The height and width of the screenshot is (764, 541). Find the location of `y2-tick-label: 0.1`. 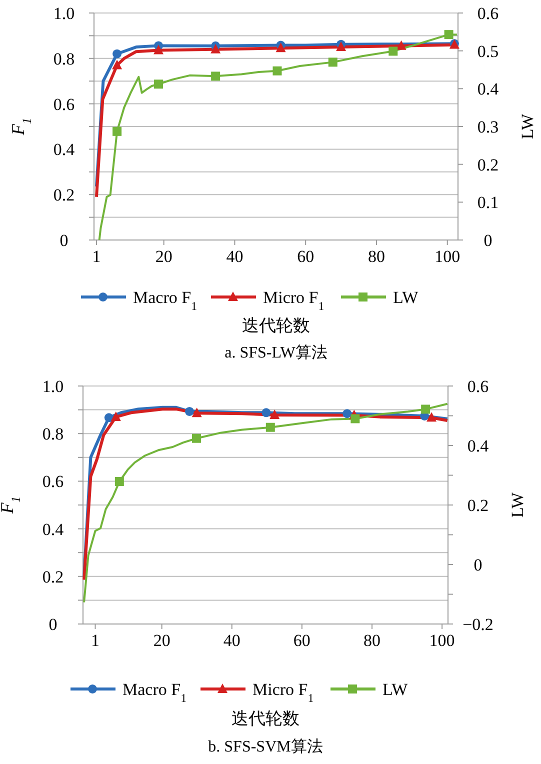

y2-tick-label: 0.1 is located at coordinates (488, 202).